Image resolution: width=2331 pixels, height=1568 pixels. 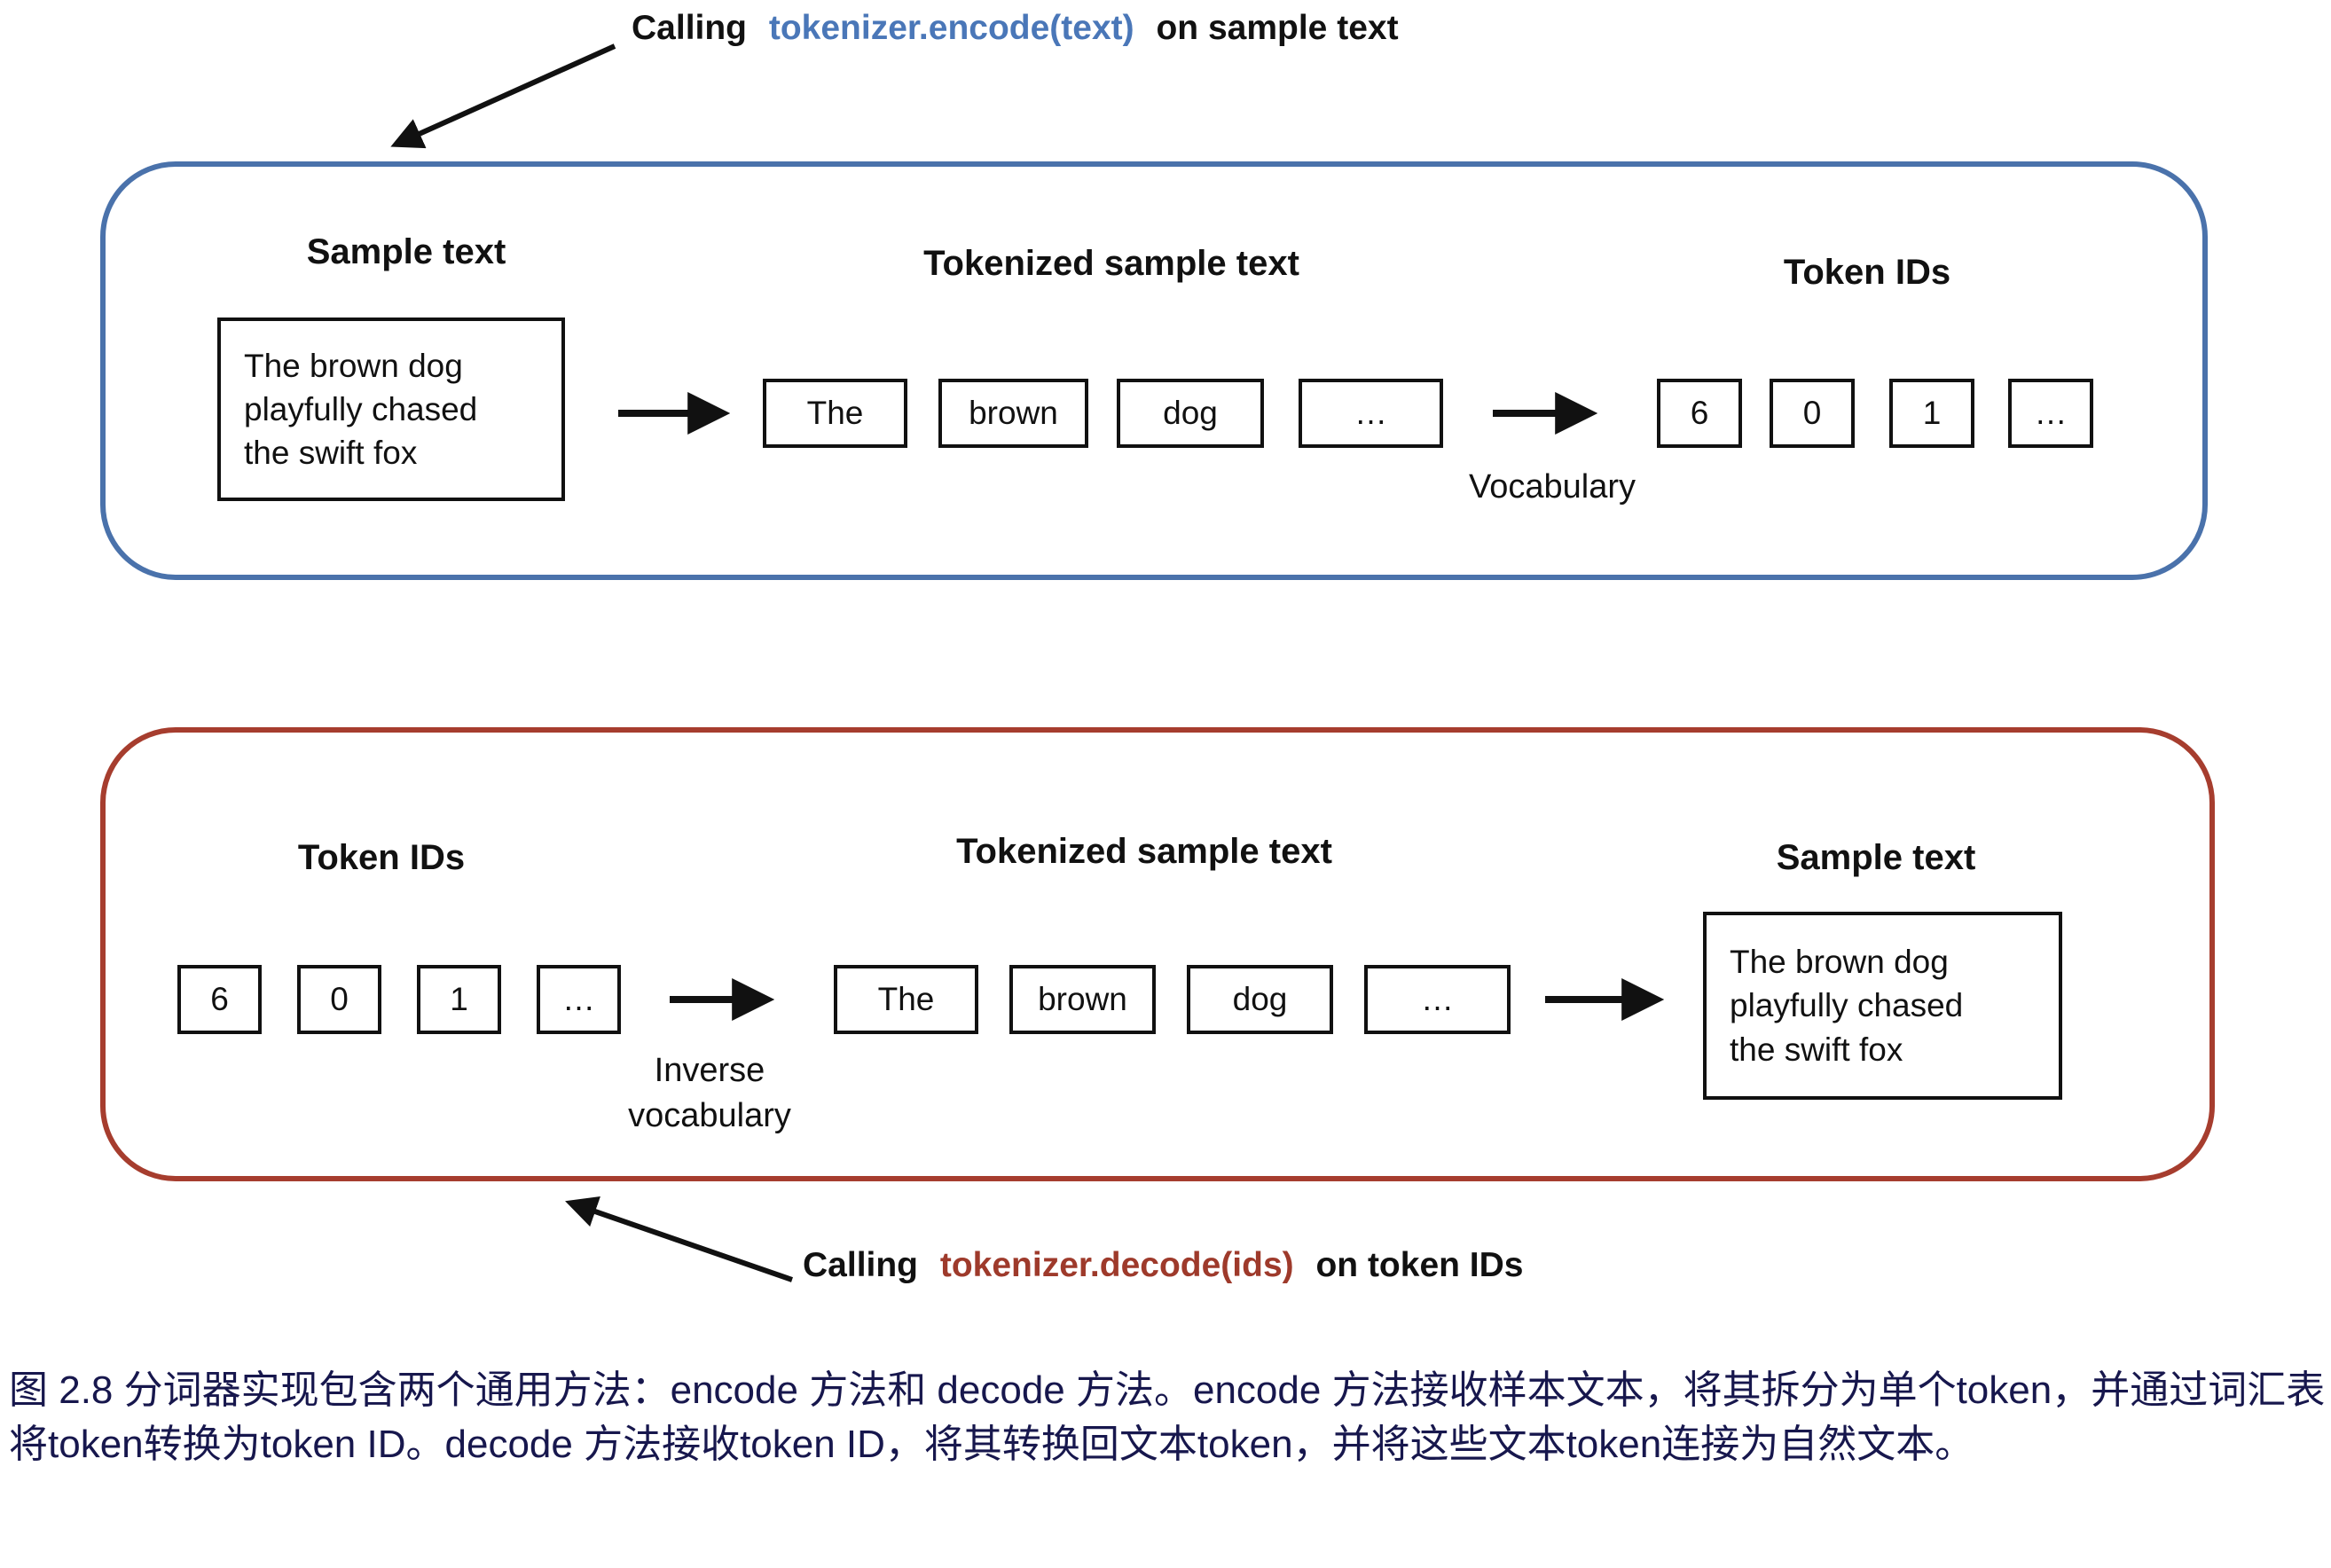 What do you see at coordinates (709, 1116) in the screenshot?
I see `inverse-vocabulary-line-2: vocabulary` at bounding box center [709, 1116].